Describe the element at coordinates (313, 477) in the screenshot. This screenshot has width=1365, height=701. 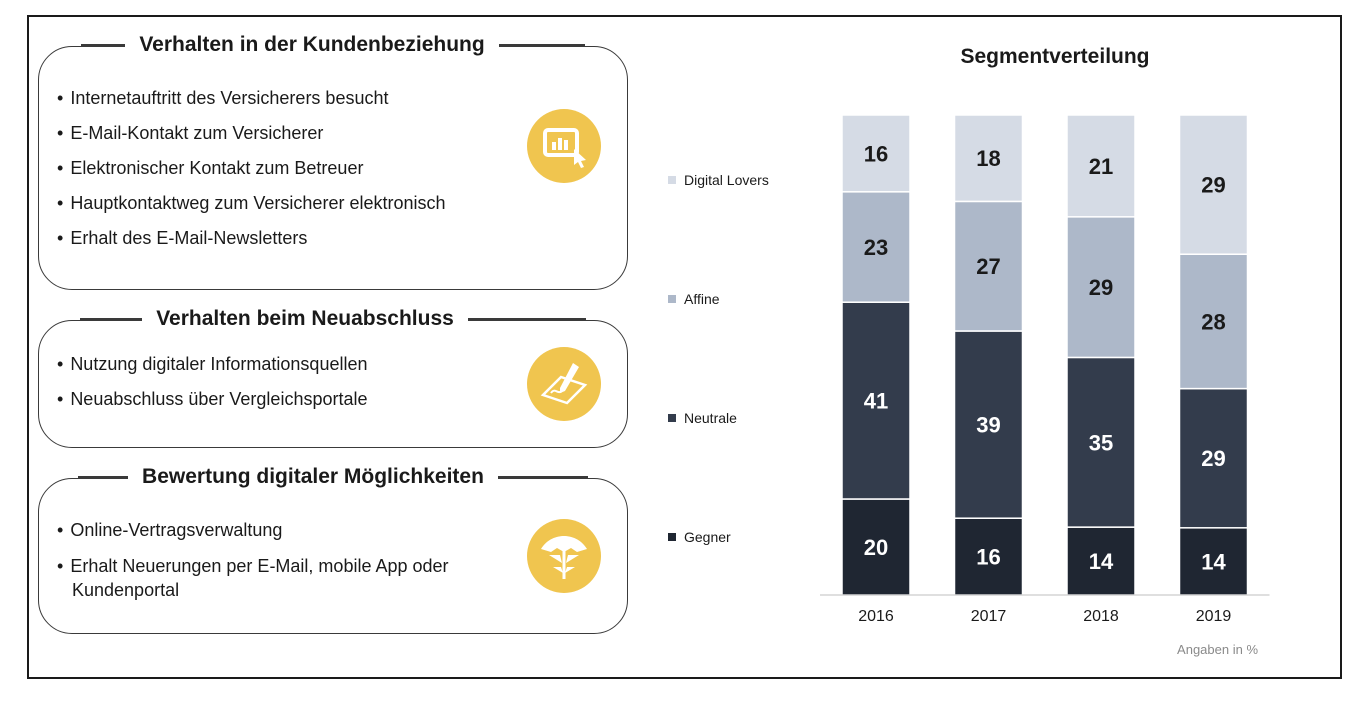
I see `panel-title: Bewertung digitaler Möglichkeiten` at that location.